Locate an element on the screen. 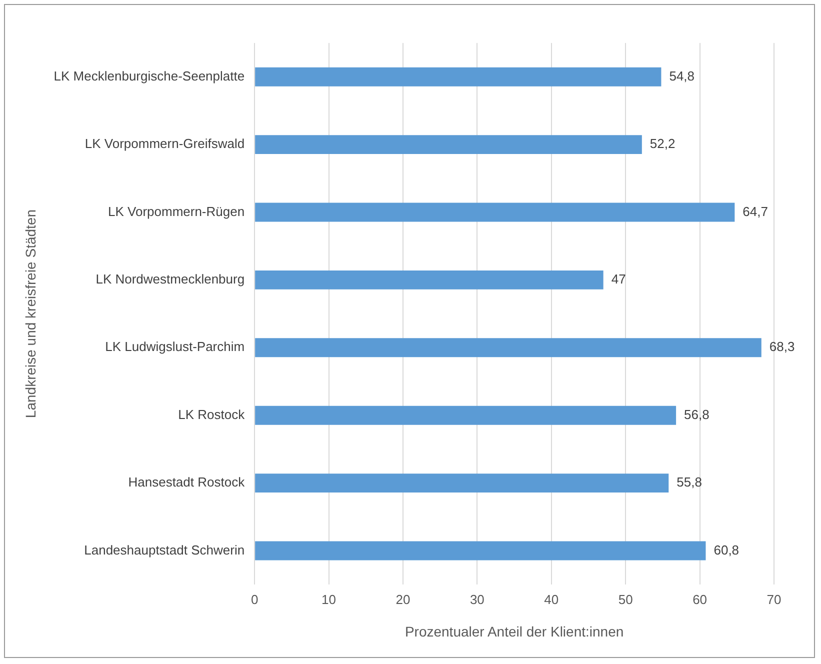 This screenshot has width=821, height=664. x-tick-label: 0 is located at coordinates (254, 599).